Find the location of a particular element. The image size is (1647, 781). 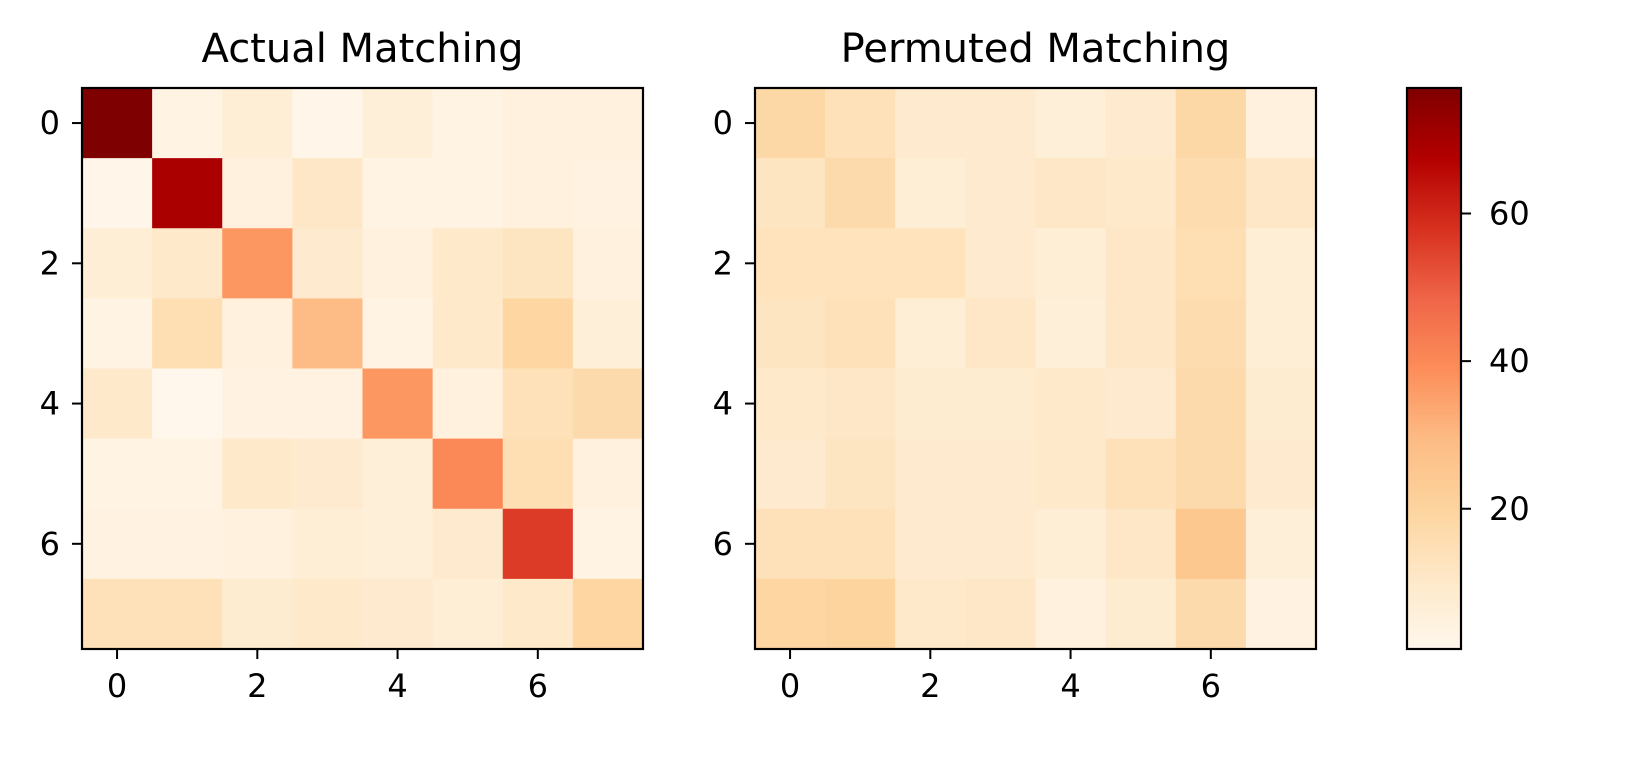

heatmap-cell-permuted-r0-c7 is located at coordinates (1281, 123).